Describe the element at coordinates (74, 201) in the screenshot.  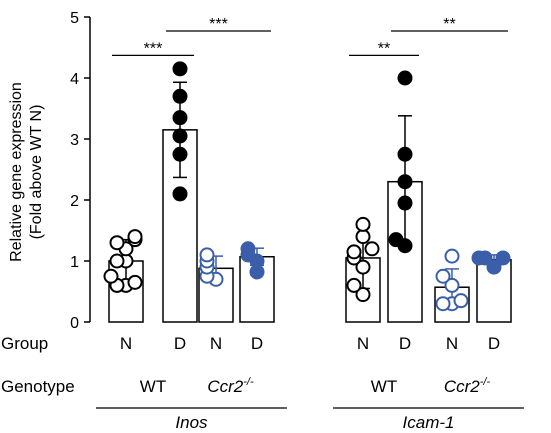
I see `y-tick-label: 2` at that location.